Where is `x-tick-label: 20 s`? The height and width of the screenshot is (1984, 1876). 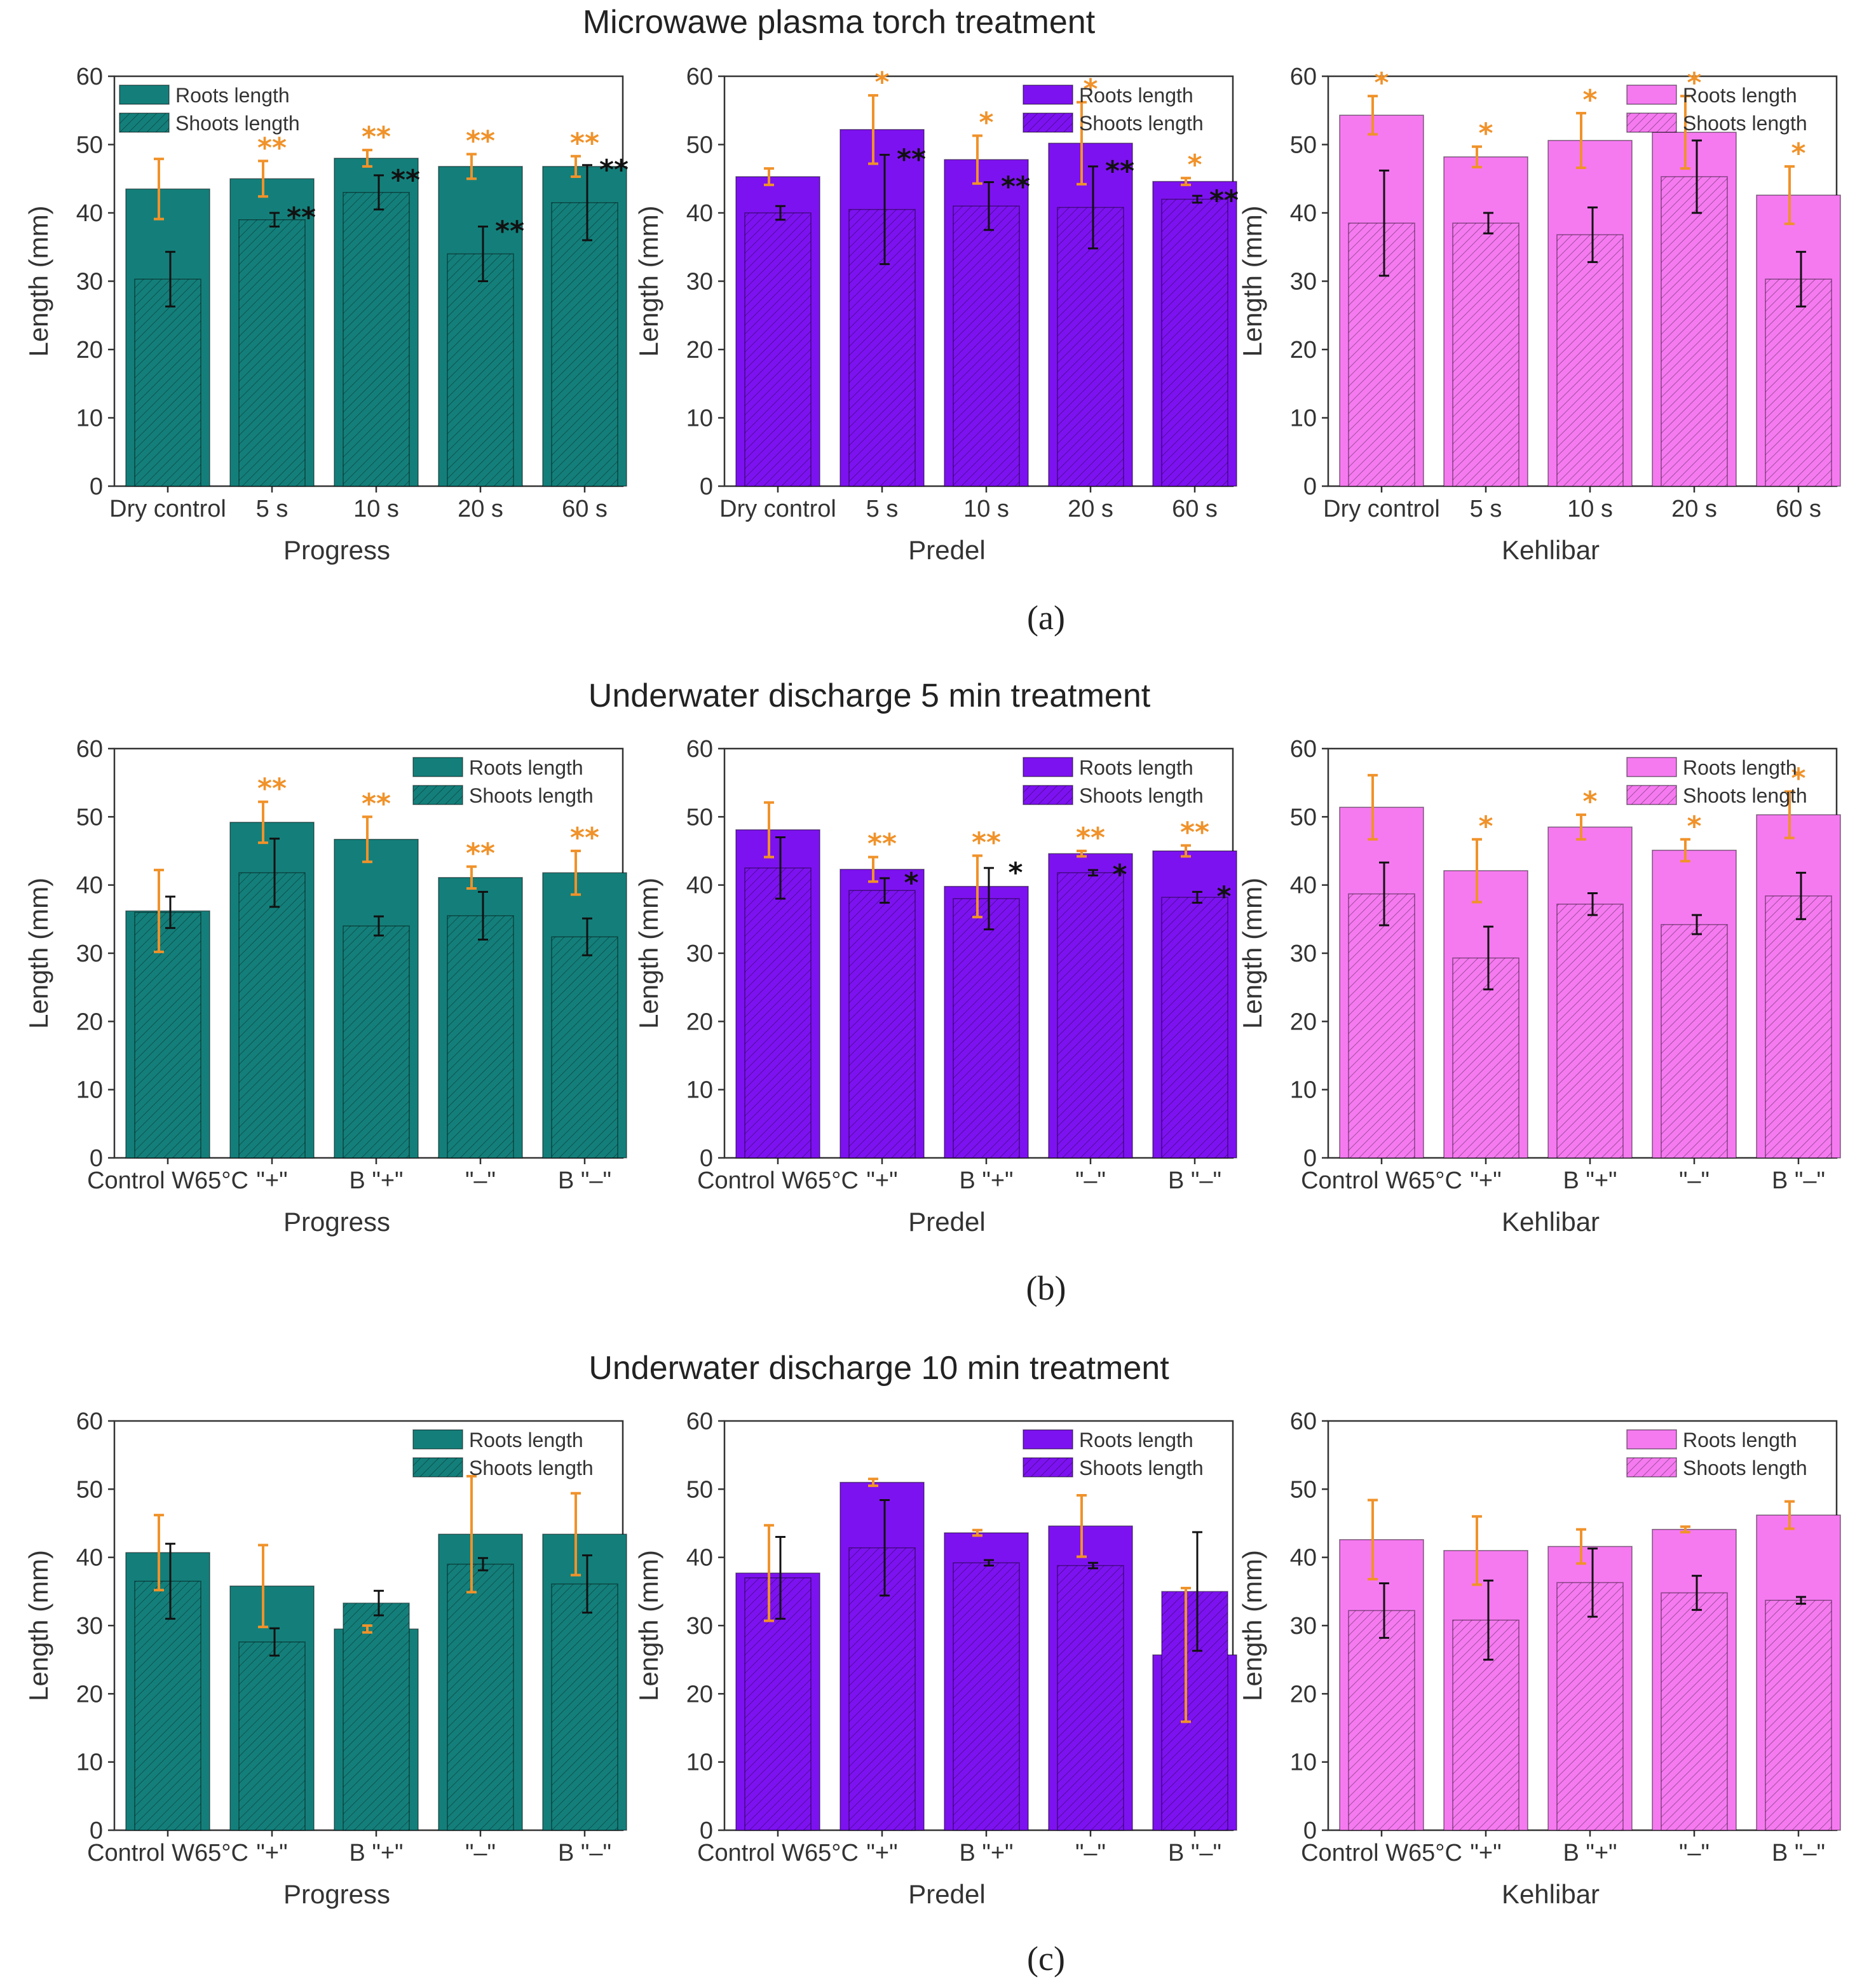
x-tick-label: 20 s is located at coordinates (1694, 509).